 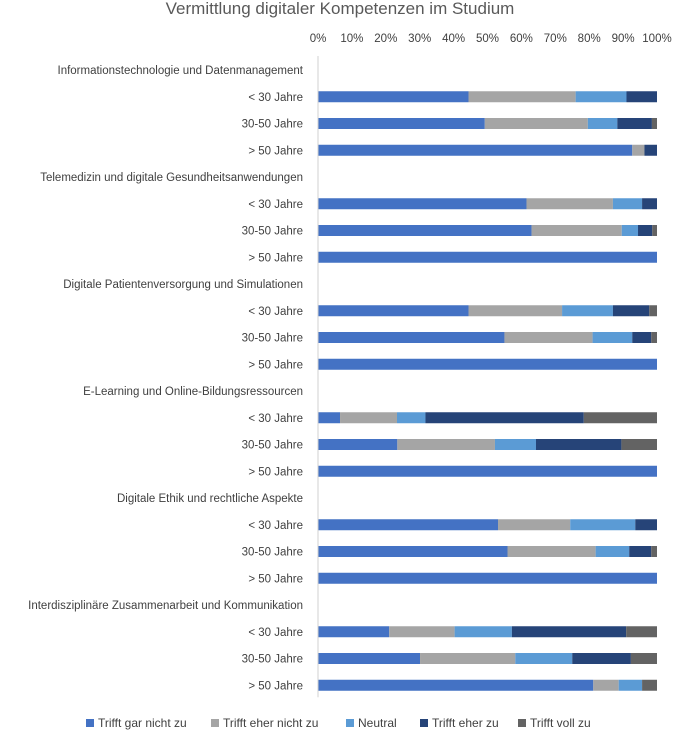 I want to click on x-axis: 0% 10% 20% 30% 40% 50% 60% 70% 80% 90% 100%, so click(x=491, y=39).